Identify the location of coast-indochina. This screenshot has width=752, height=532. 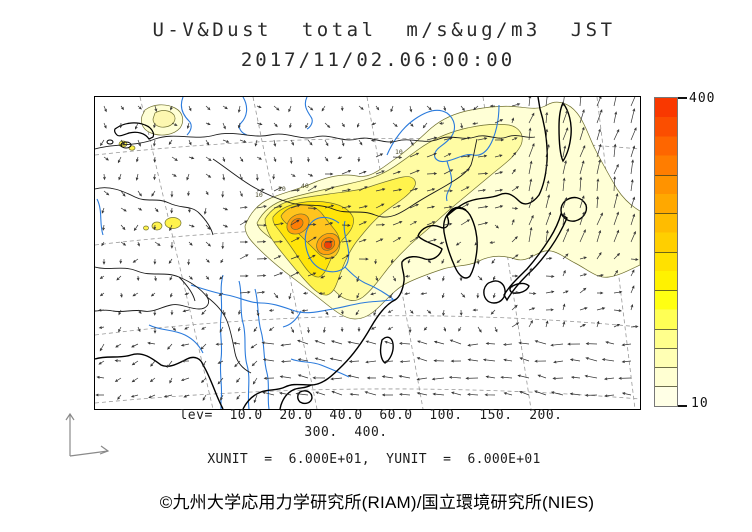
(277, 396).